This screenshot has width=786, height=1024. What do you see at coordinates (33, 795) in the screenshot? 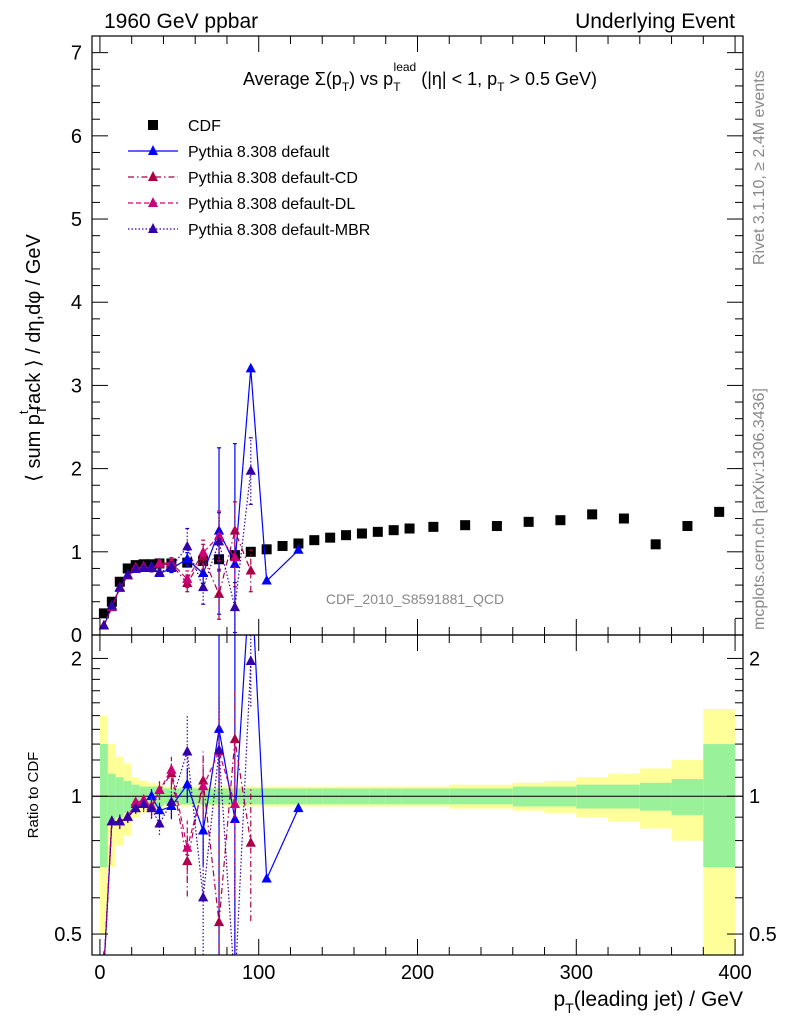
I see `ratio-y-axis-label: Ratio to CDF` at bounding box center [33, 795].